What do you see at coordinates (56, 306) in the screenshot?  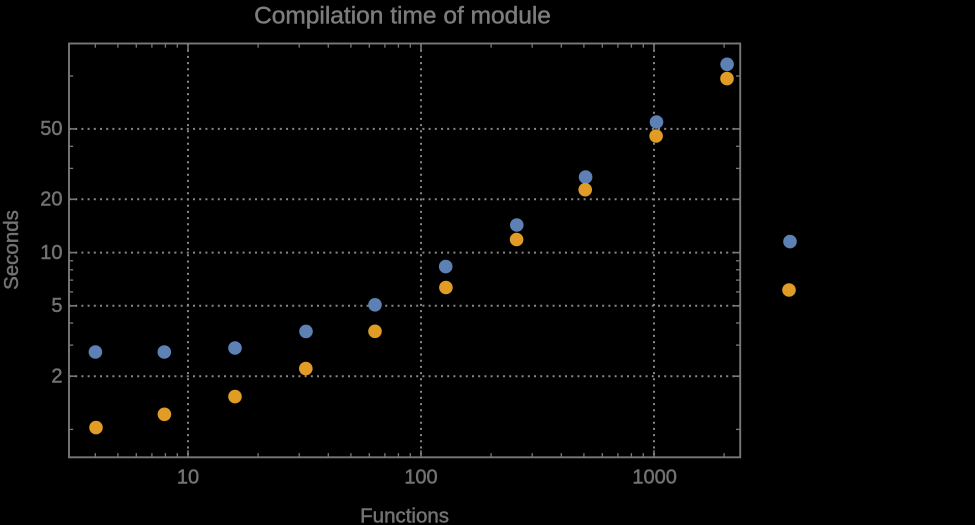 I see `svg-text: 5` at bounding box center [56, 306].